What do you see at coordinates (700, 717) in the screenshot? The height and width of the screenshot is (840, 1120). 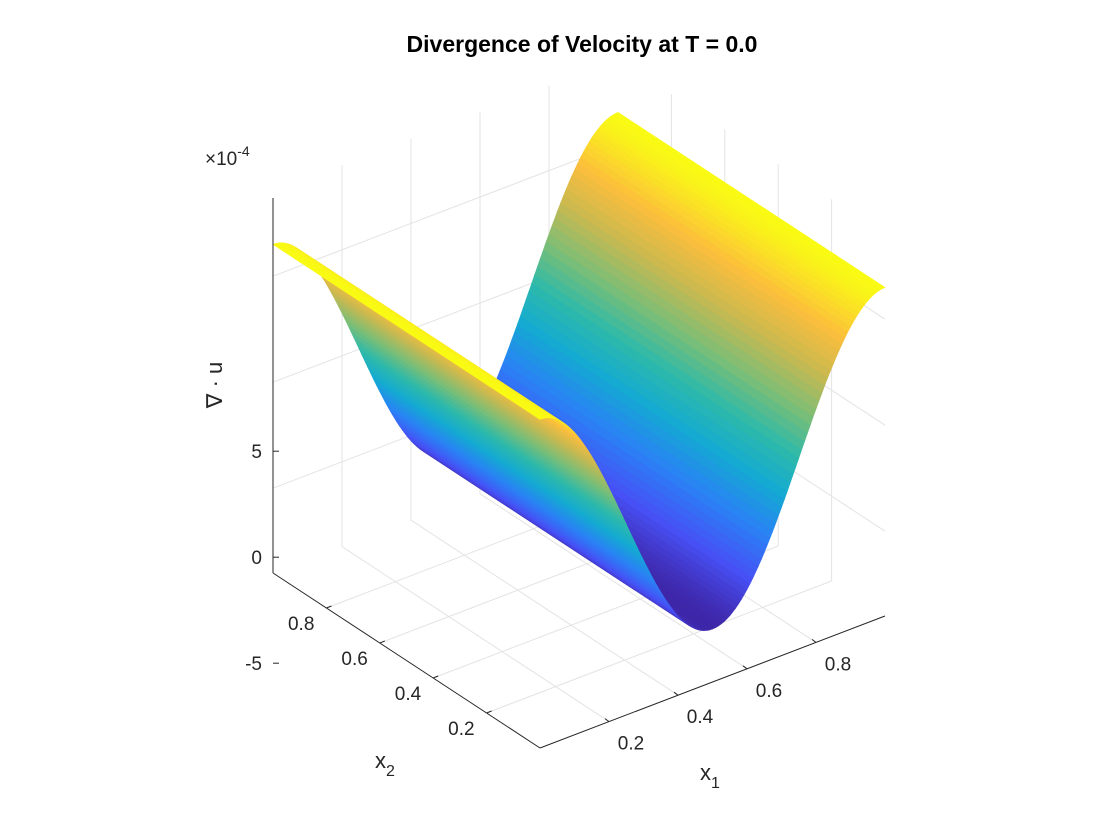 I see `x1-tick-label: 0.4` at bounding box center [700, 717].